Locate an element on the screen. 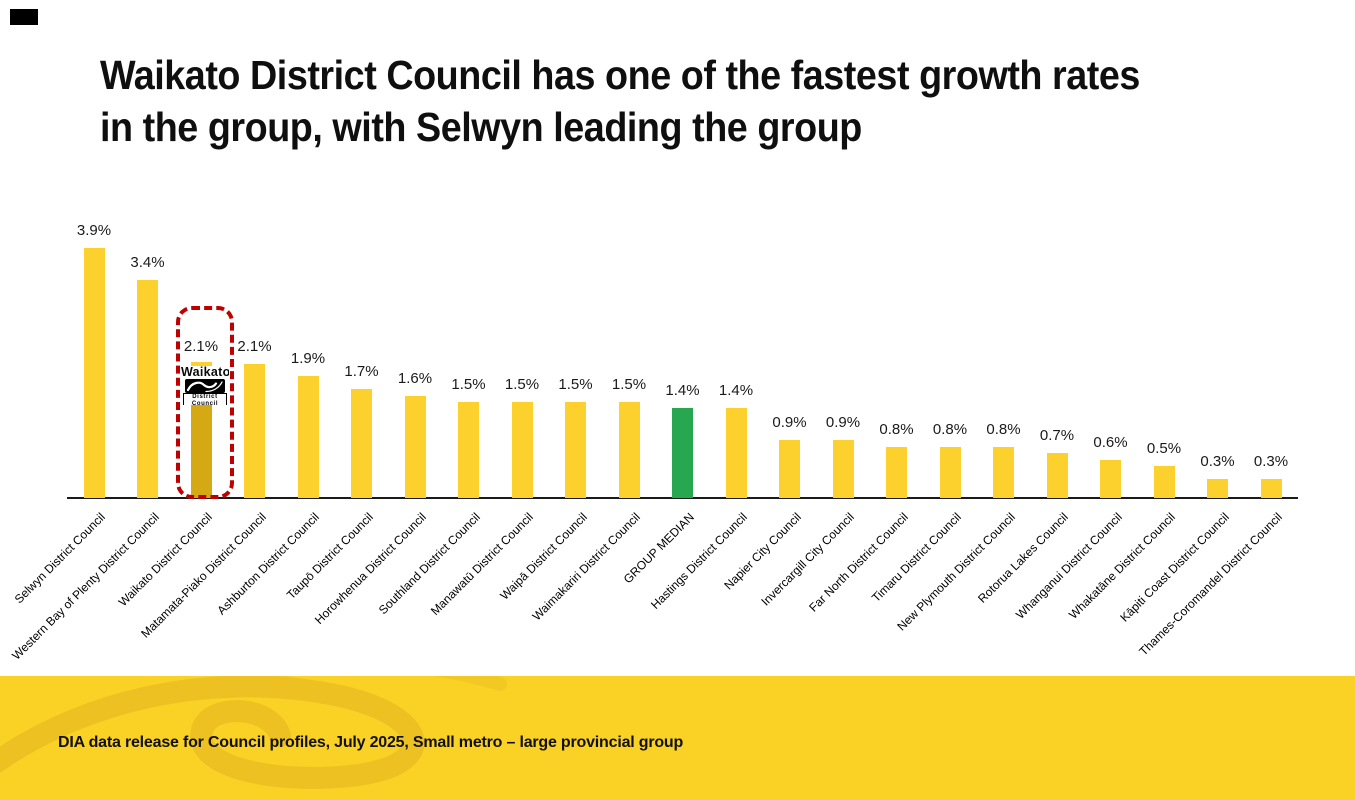  bar-value-label: 3.9% is located at coordinates (94, 231).